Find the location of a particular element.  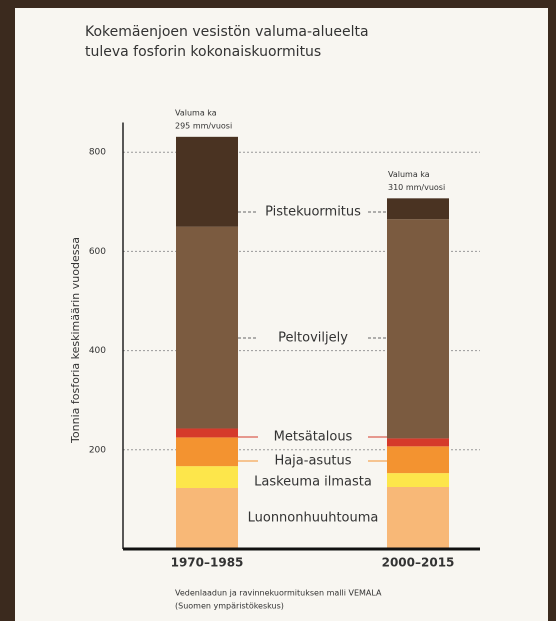

x-tick-label: 1970–1985 is located at coordinates (207, 563).